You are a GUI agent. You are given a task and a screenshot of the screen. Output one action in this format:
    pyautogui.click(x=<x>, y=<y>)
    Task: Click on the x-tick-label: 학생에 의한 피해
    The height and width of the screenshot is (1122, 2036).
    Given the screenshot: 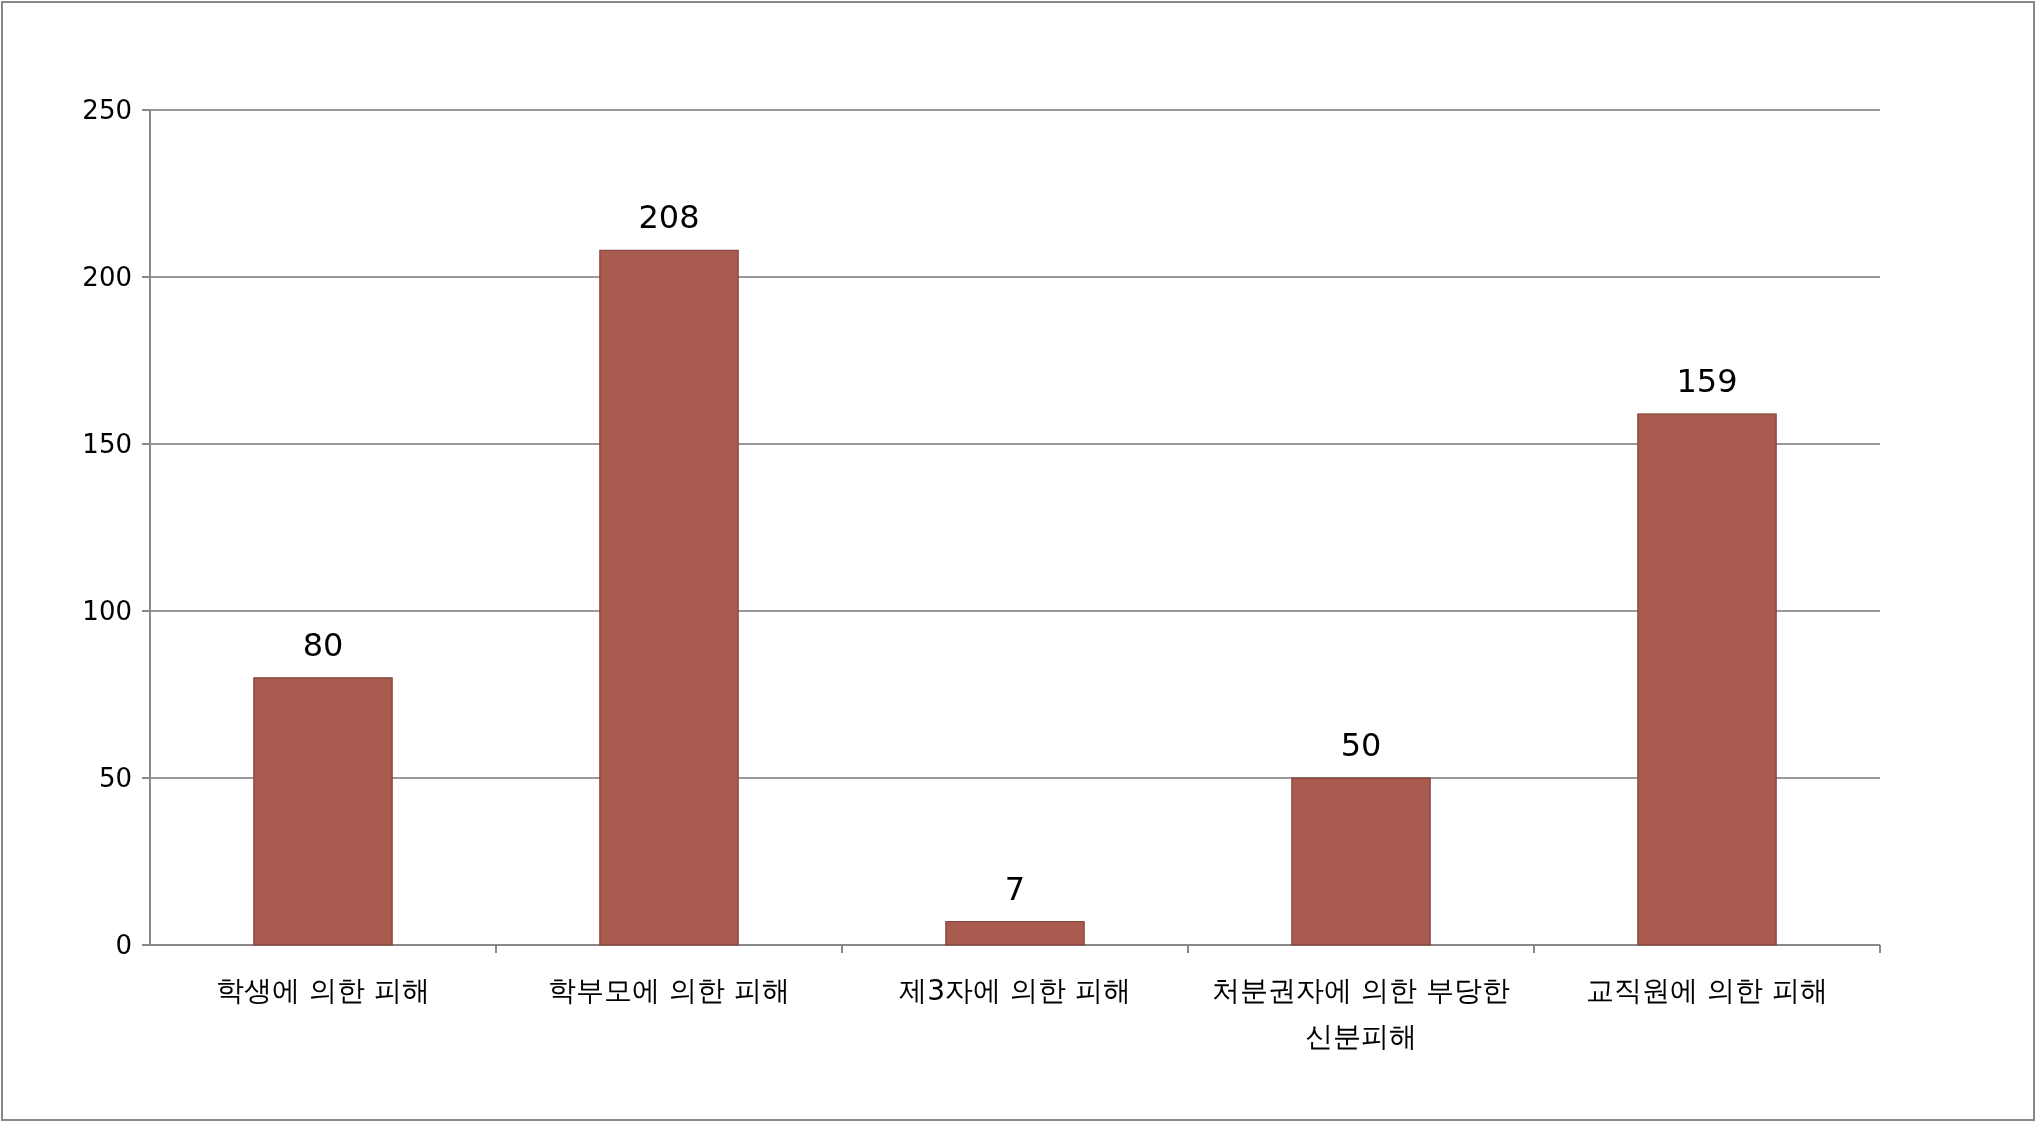 What is the action you would take?
    pyautogui.click(x=323, y=990)
    